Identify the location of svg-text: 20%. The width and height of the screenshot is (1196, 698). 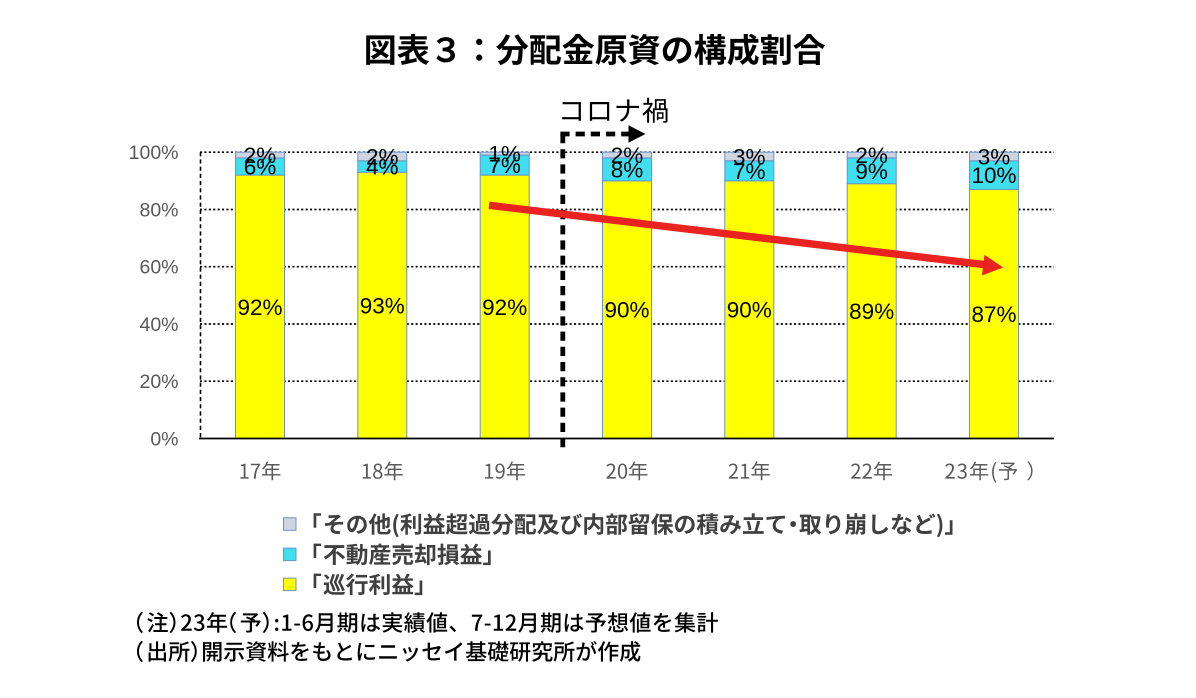
(158, 382).